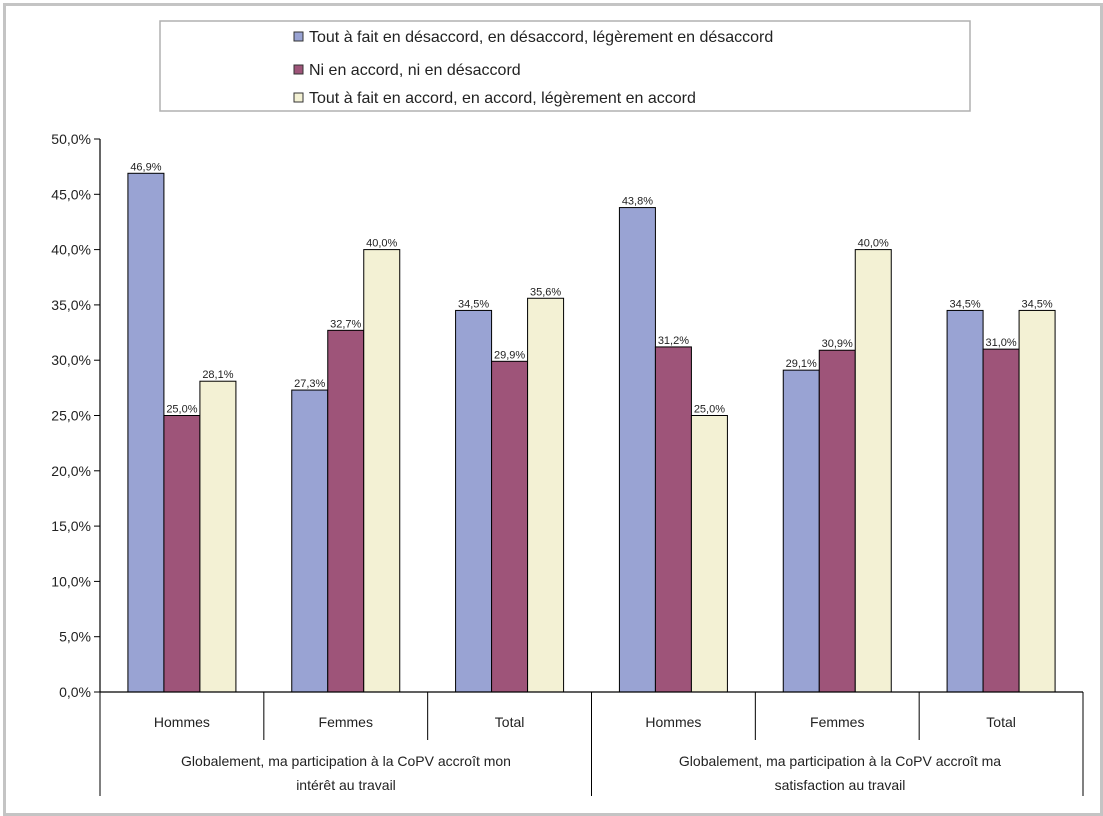  I want to click on y-tick-label: 5,0%, so click(75, 637).